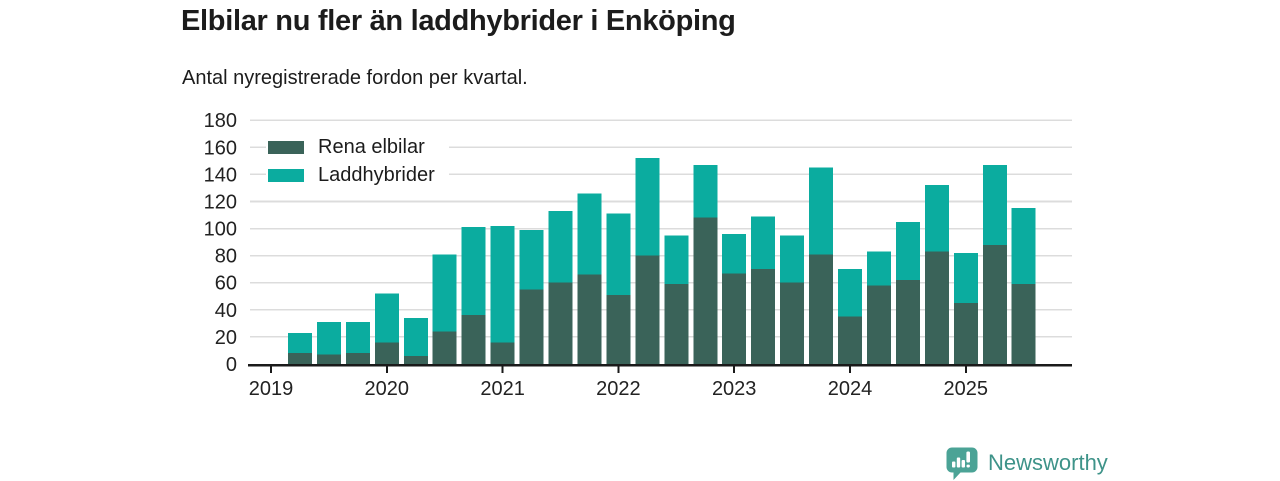 This screenshot has width=1280, height=481. Describe the element at coordinates (357, 358) in the screenshot. I see `bar-segment-rena-elbilar-2019-Q4` at that location.